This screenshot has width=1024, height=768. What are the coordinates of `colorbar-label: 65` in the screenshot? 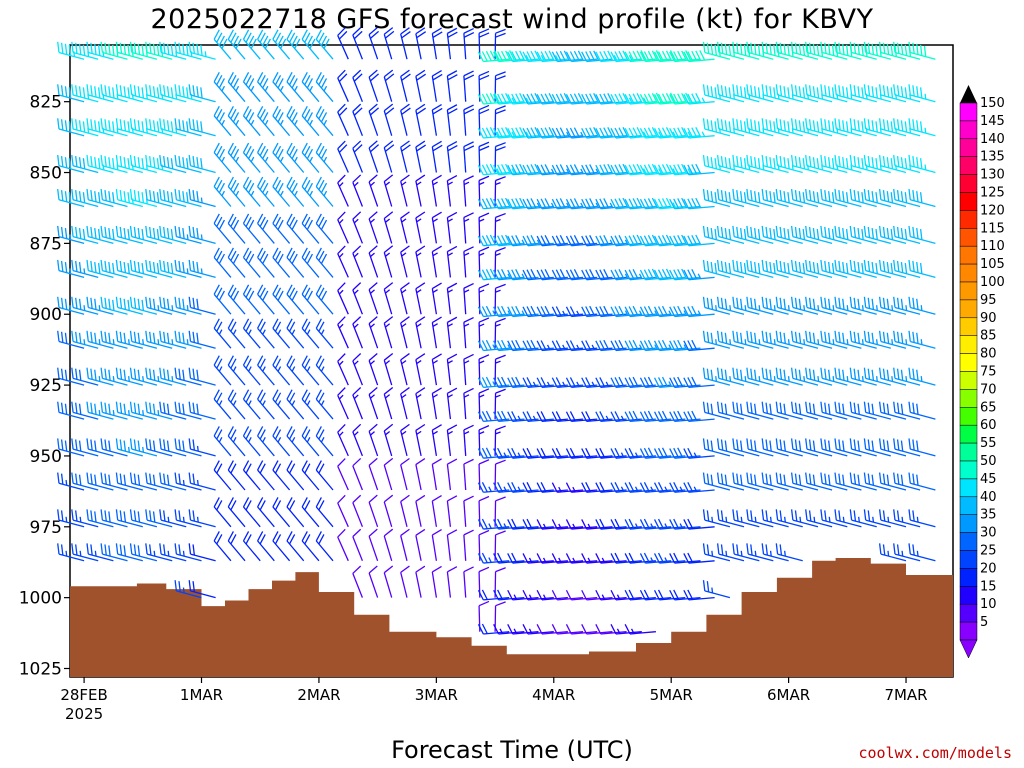 It's located at (988, 407).